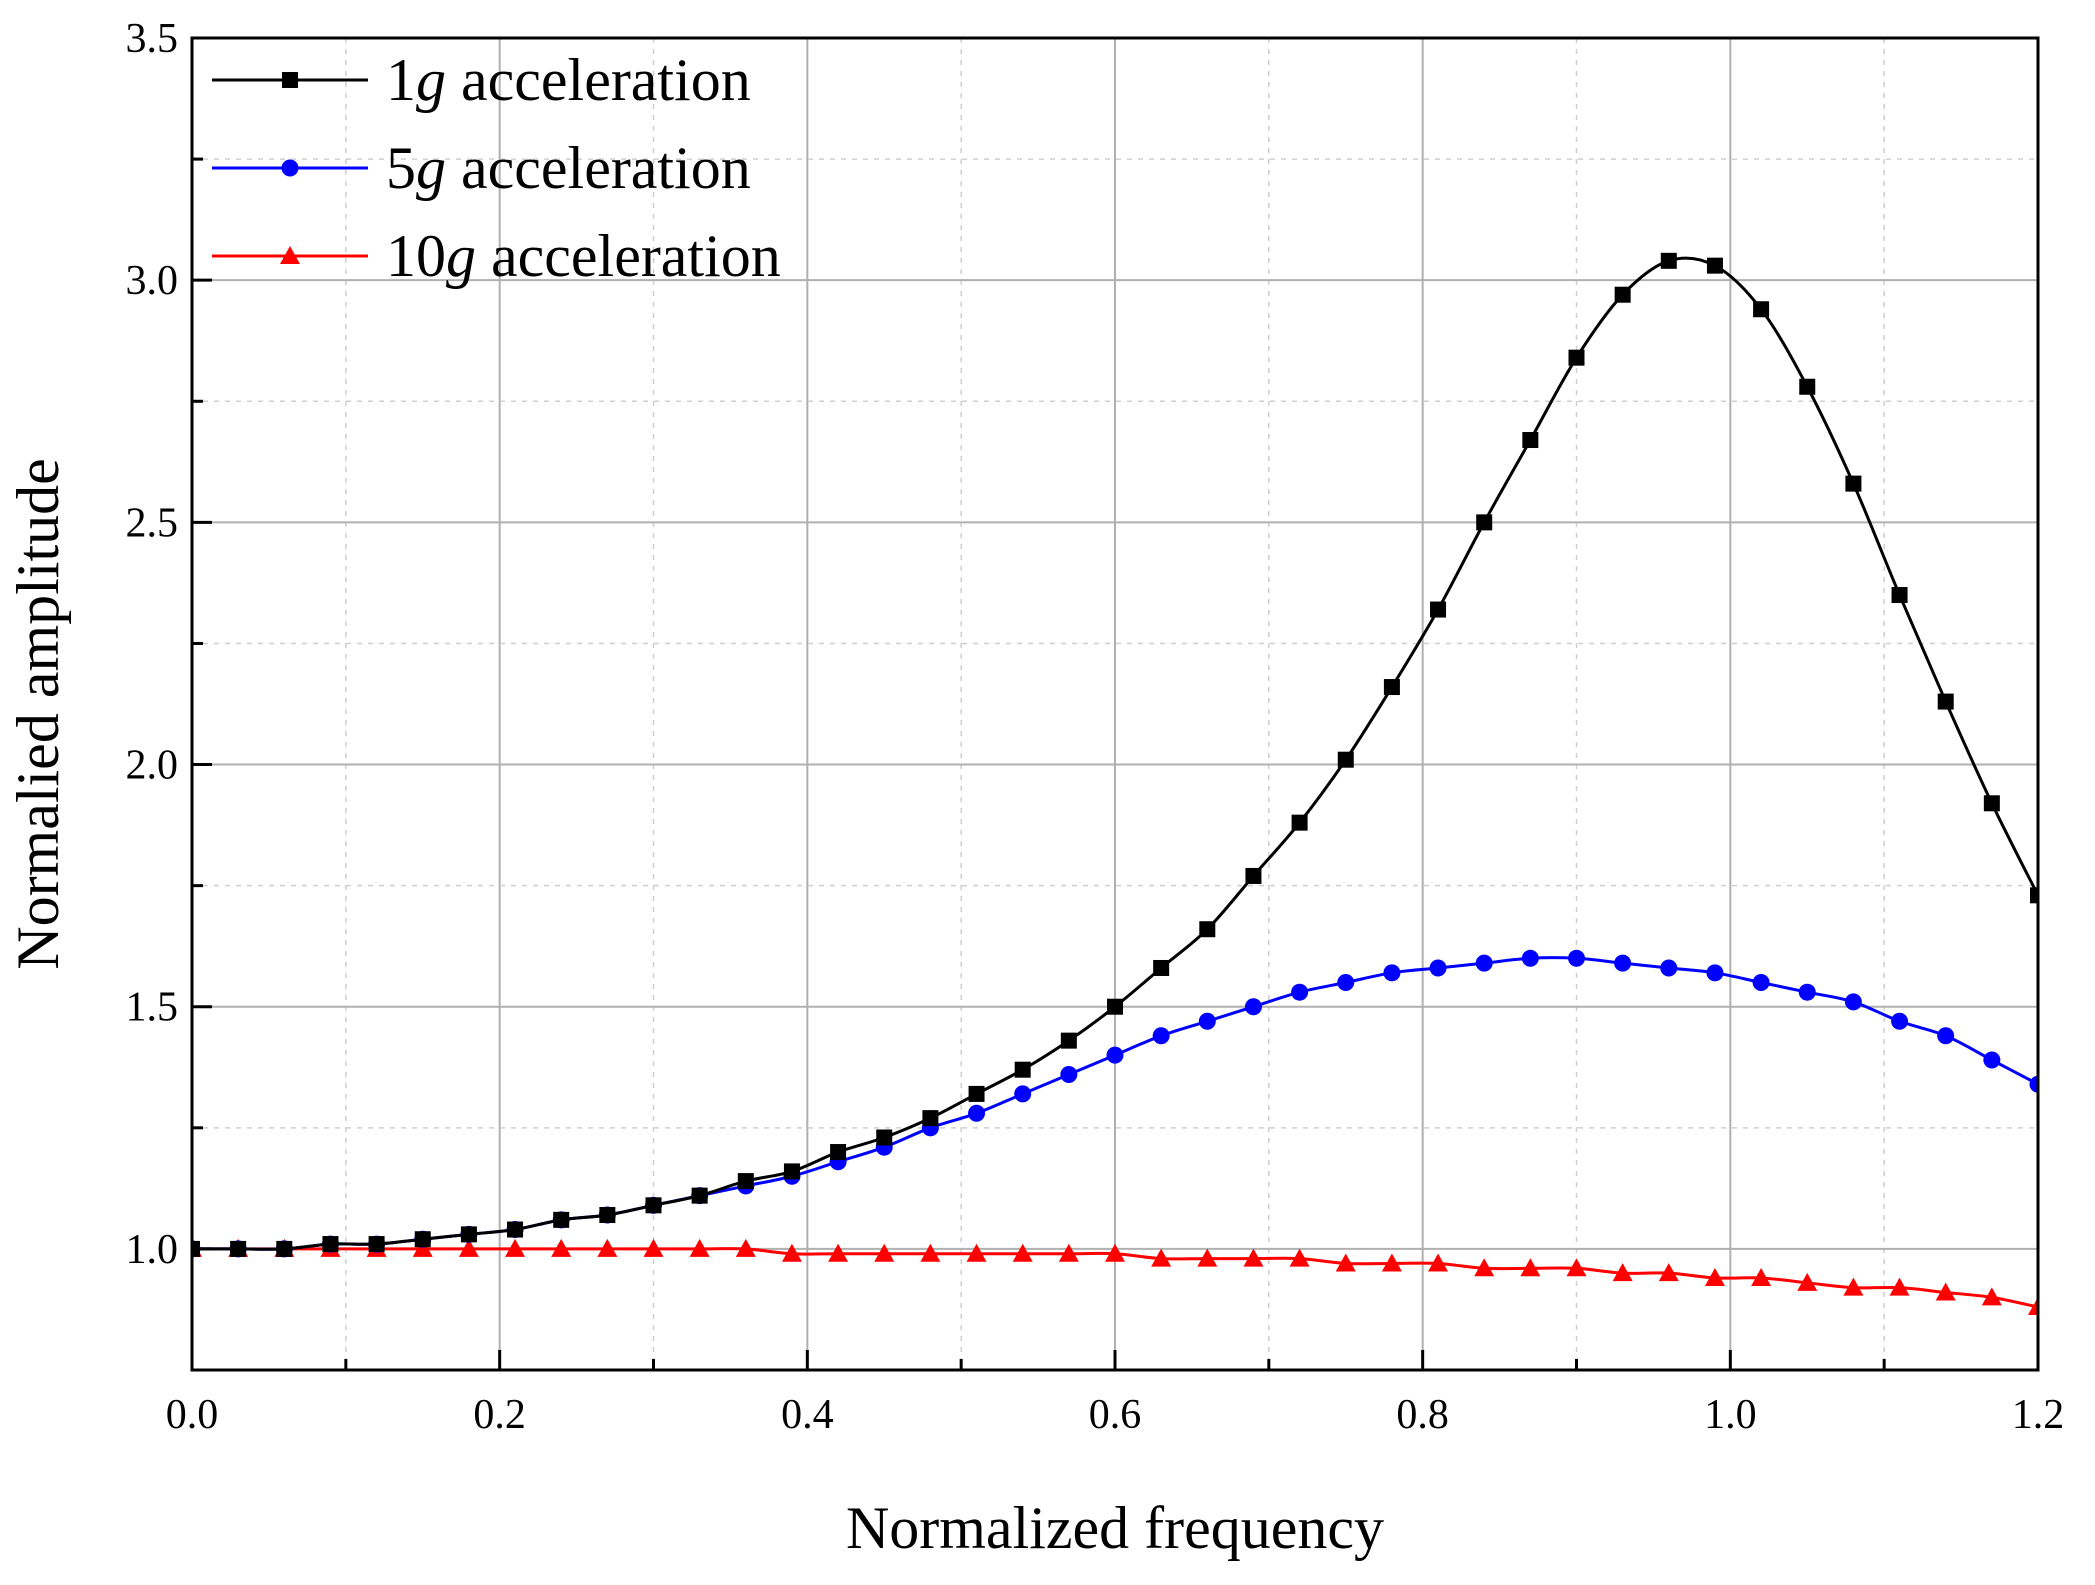 The height and width of the screenshot is (1585, 2095). I want to click on x-tick-label: 0.2, so click(499, 1415).